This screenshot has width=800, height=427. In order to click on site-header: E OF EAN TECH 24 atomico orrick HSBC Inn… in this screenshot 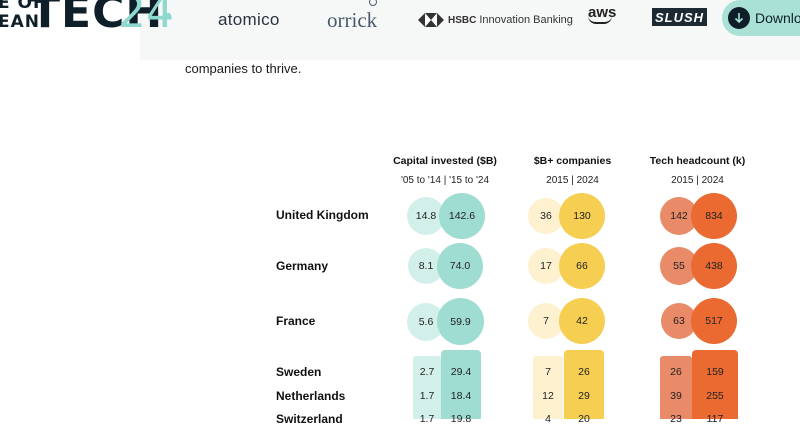, I will do `click(400, 30)`.